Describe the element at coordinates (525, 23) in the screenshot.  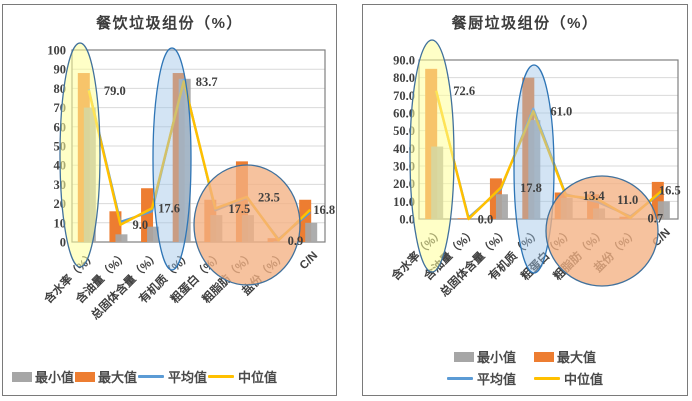
I see `chart-title-right: 餐厨垃圾组份（%）` at that location.